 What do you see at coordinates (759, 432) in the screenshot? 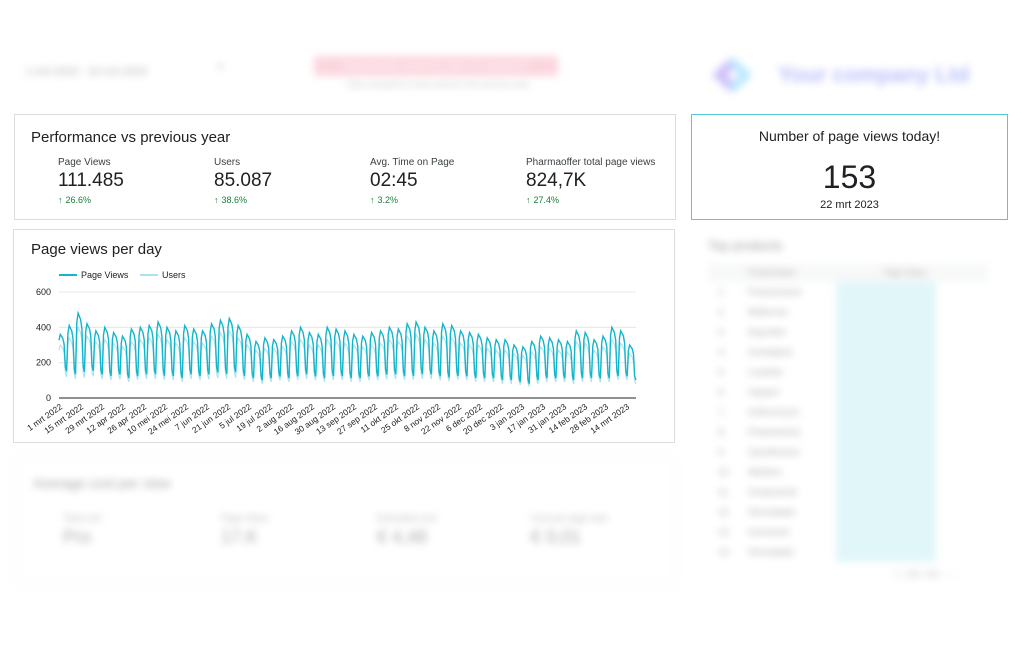
I see `table-row: 8. Prednisolone` at bounding box center [759, 432].